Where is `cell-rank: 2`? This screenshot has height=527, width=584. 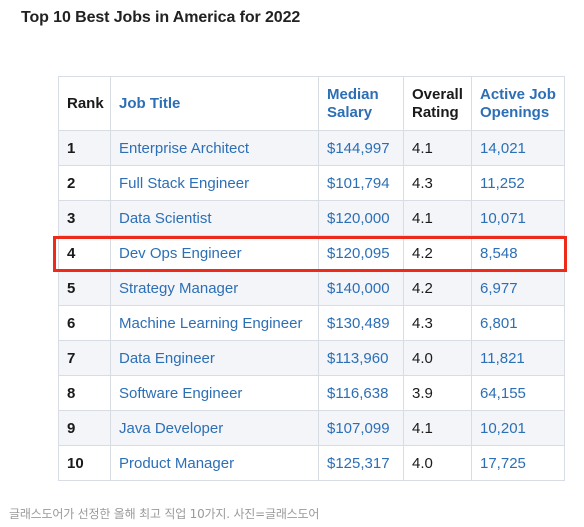
cell-rank: 2 is located at coordinates (84, 183).